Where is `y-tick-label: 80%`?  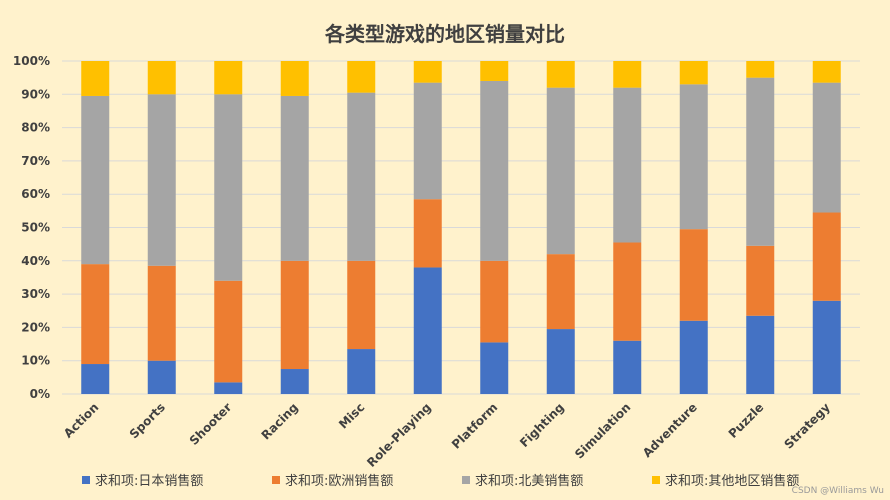
y-tick-label: 80% is located at coordinates (35, 128).